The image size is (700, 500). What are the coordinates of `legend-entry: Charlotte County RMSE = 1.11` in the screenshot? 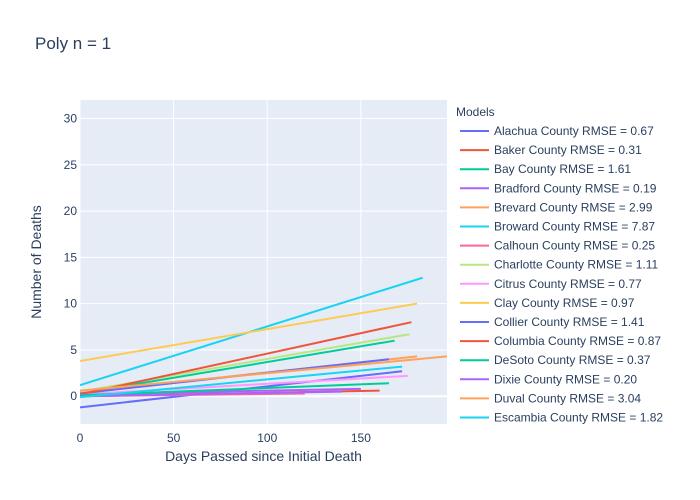 It's located at (576, 265).